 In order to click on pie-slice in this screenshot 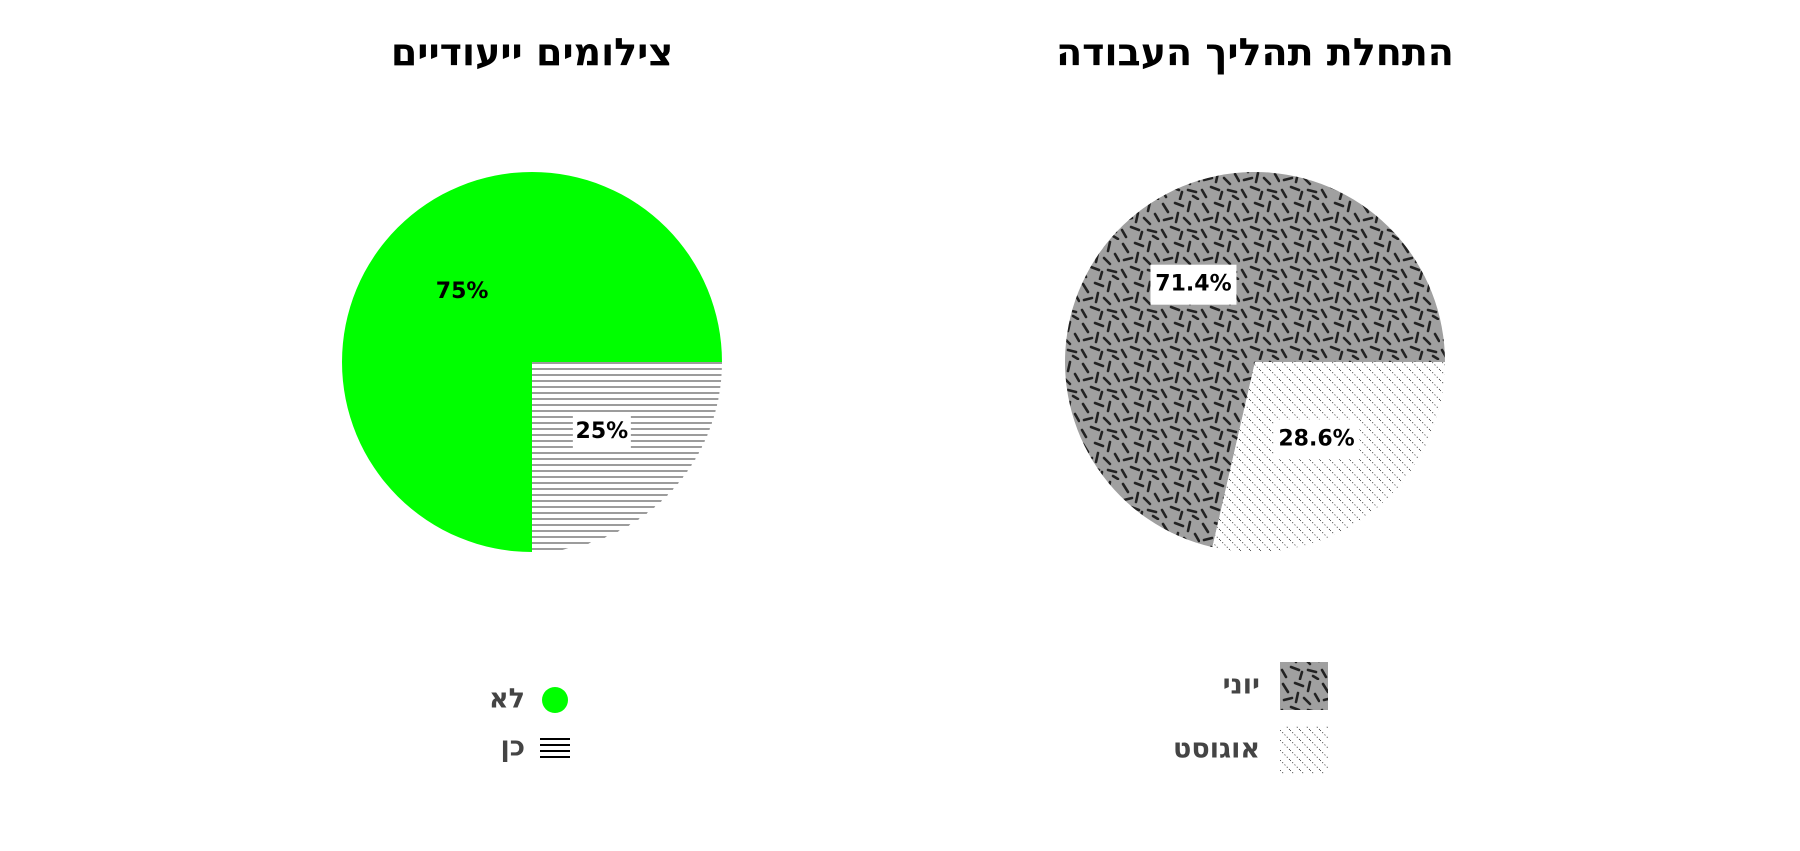, I will do `click(627, 457)`.